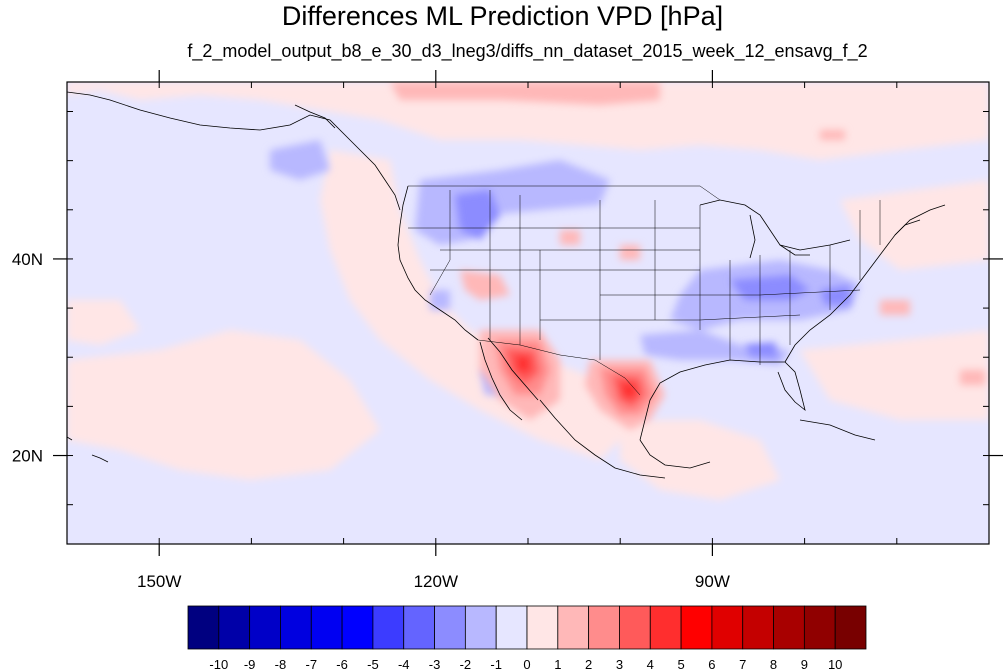 Image resolution: width=1005 pixels, height=672 pixels. I want to click on x-tick-label: 90W, so click(712, 581).